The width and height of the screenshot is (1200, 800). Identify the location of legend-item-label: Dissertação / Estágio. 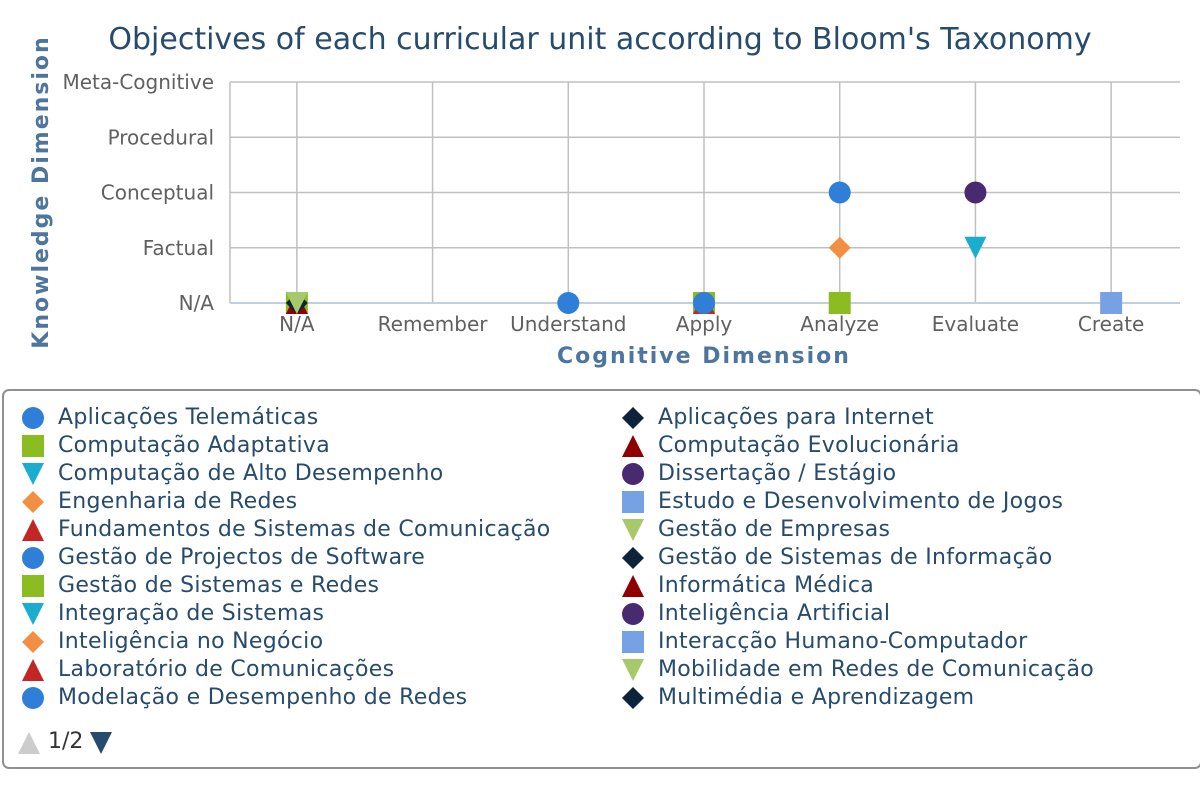
(777, 473).